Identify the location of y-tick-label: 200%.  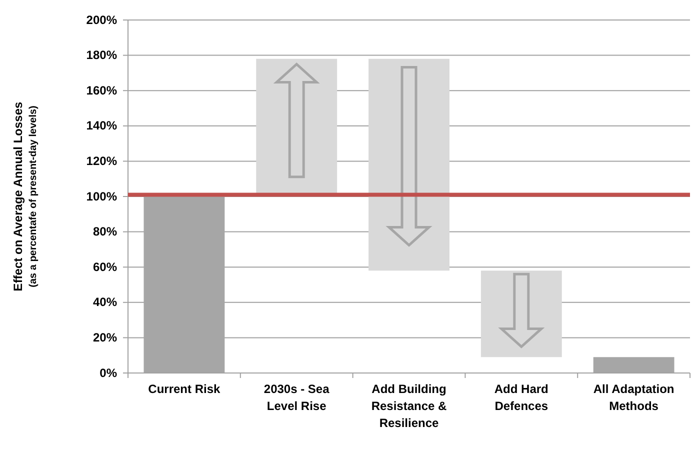
(102, 19).